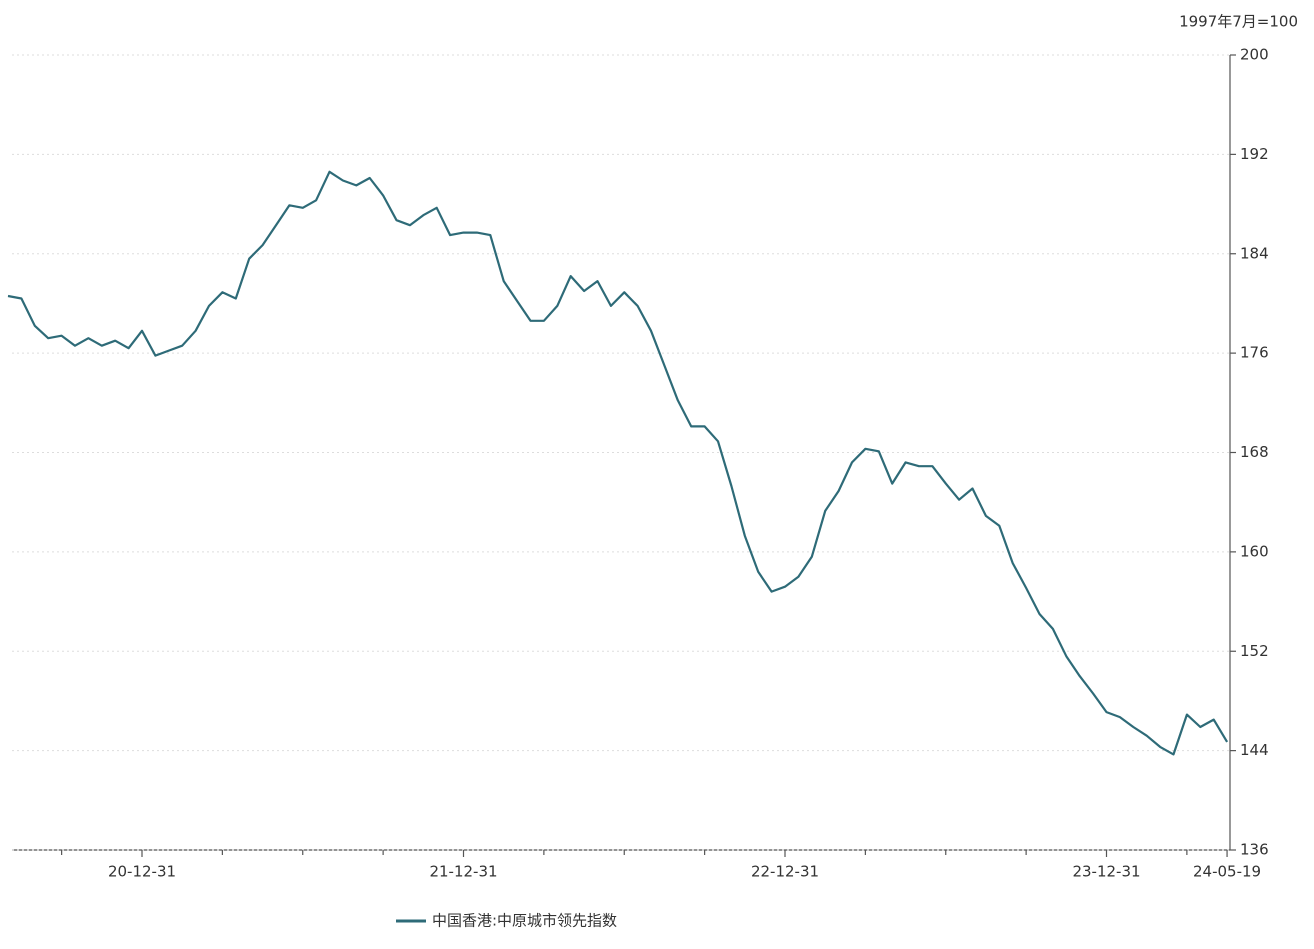 The height and width of the screenshot is (949, 1314). I want to click on y-tick-label: 200, so click(1254, 55).